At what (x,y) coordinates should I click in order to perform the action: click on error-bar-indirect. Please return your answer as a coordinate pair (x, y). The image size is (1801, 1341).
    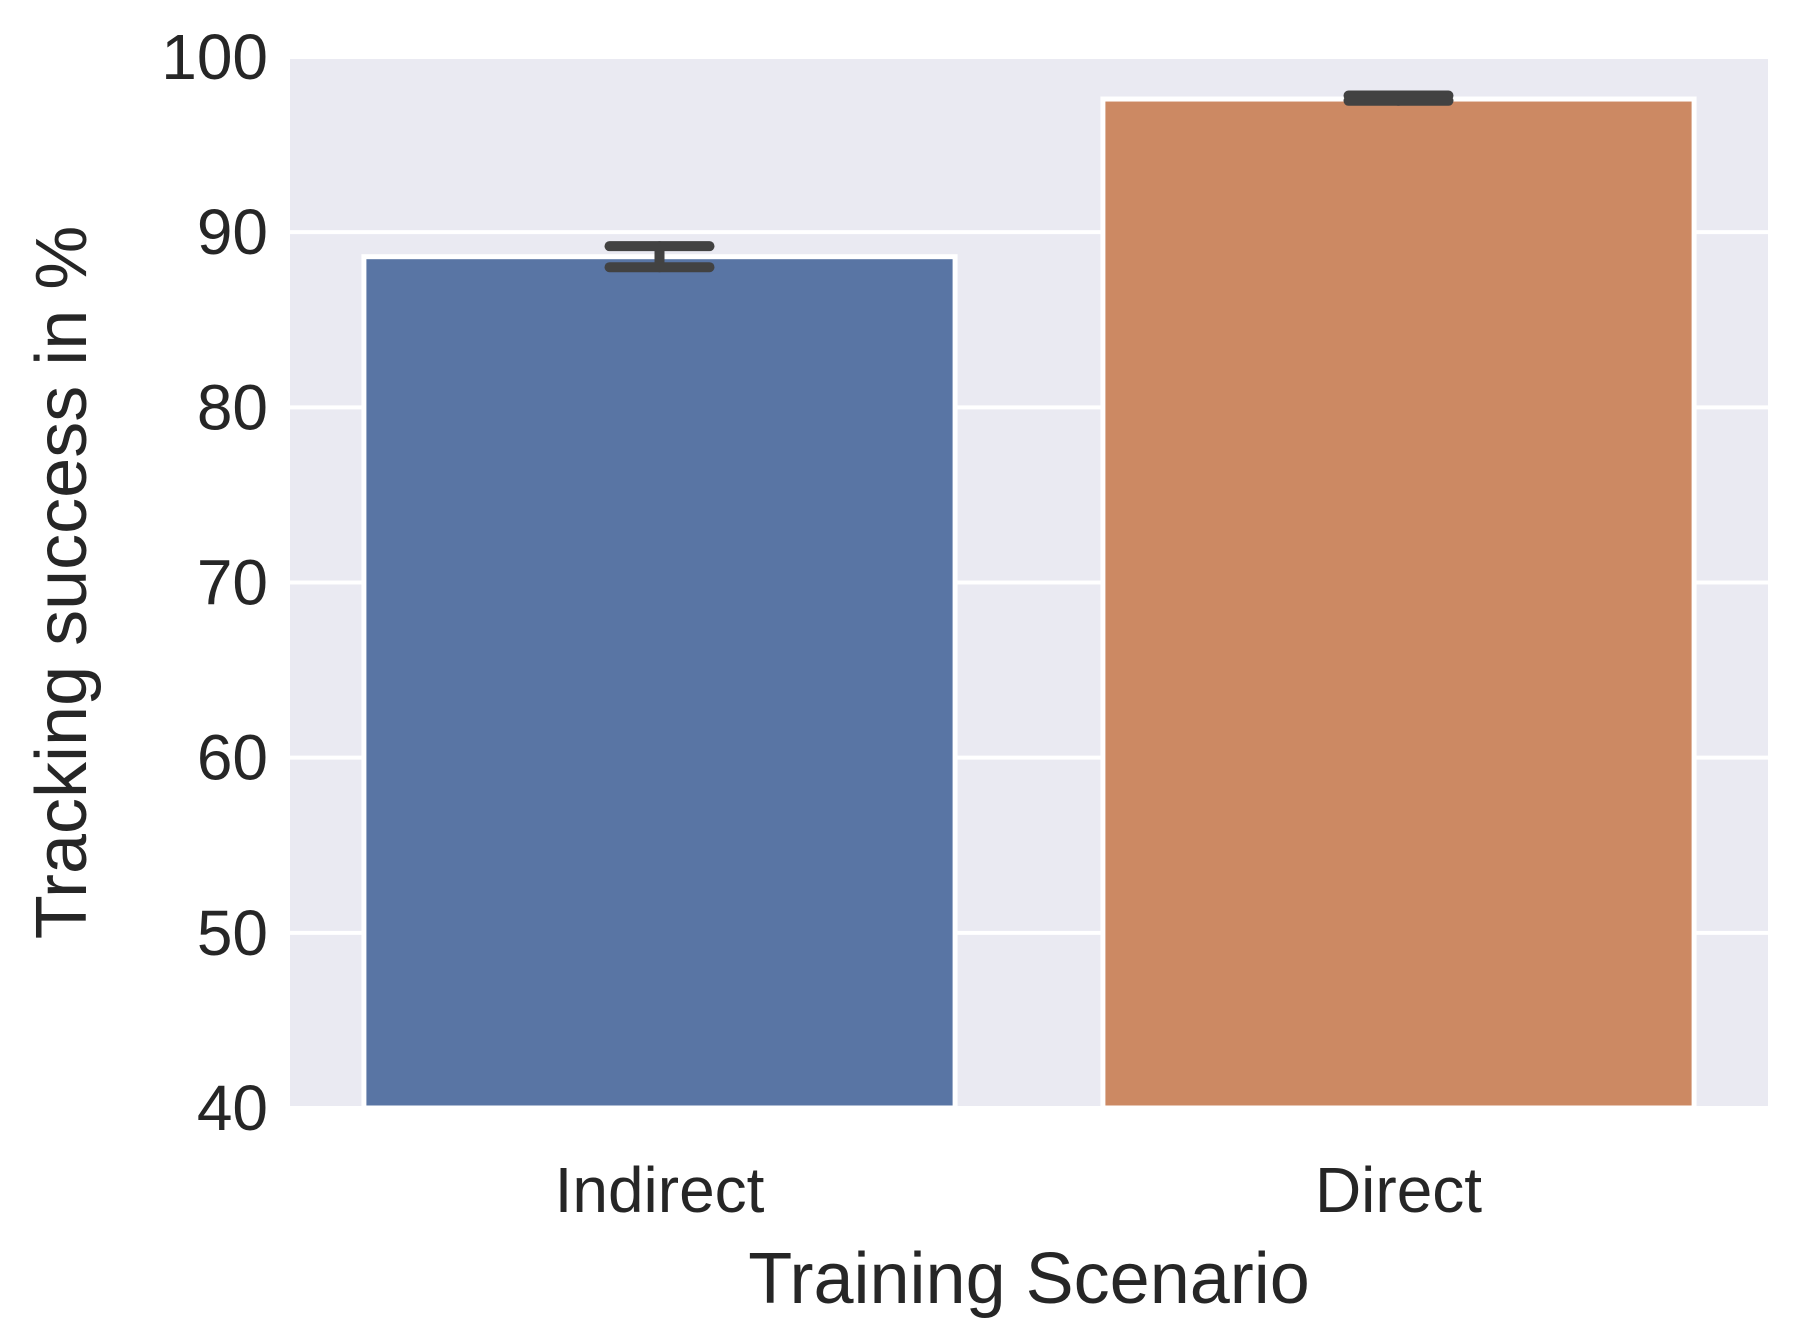
    Looking at the image, I should click on (659, 257).